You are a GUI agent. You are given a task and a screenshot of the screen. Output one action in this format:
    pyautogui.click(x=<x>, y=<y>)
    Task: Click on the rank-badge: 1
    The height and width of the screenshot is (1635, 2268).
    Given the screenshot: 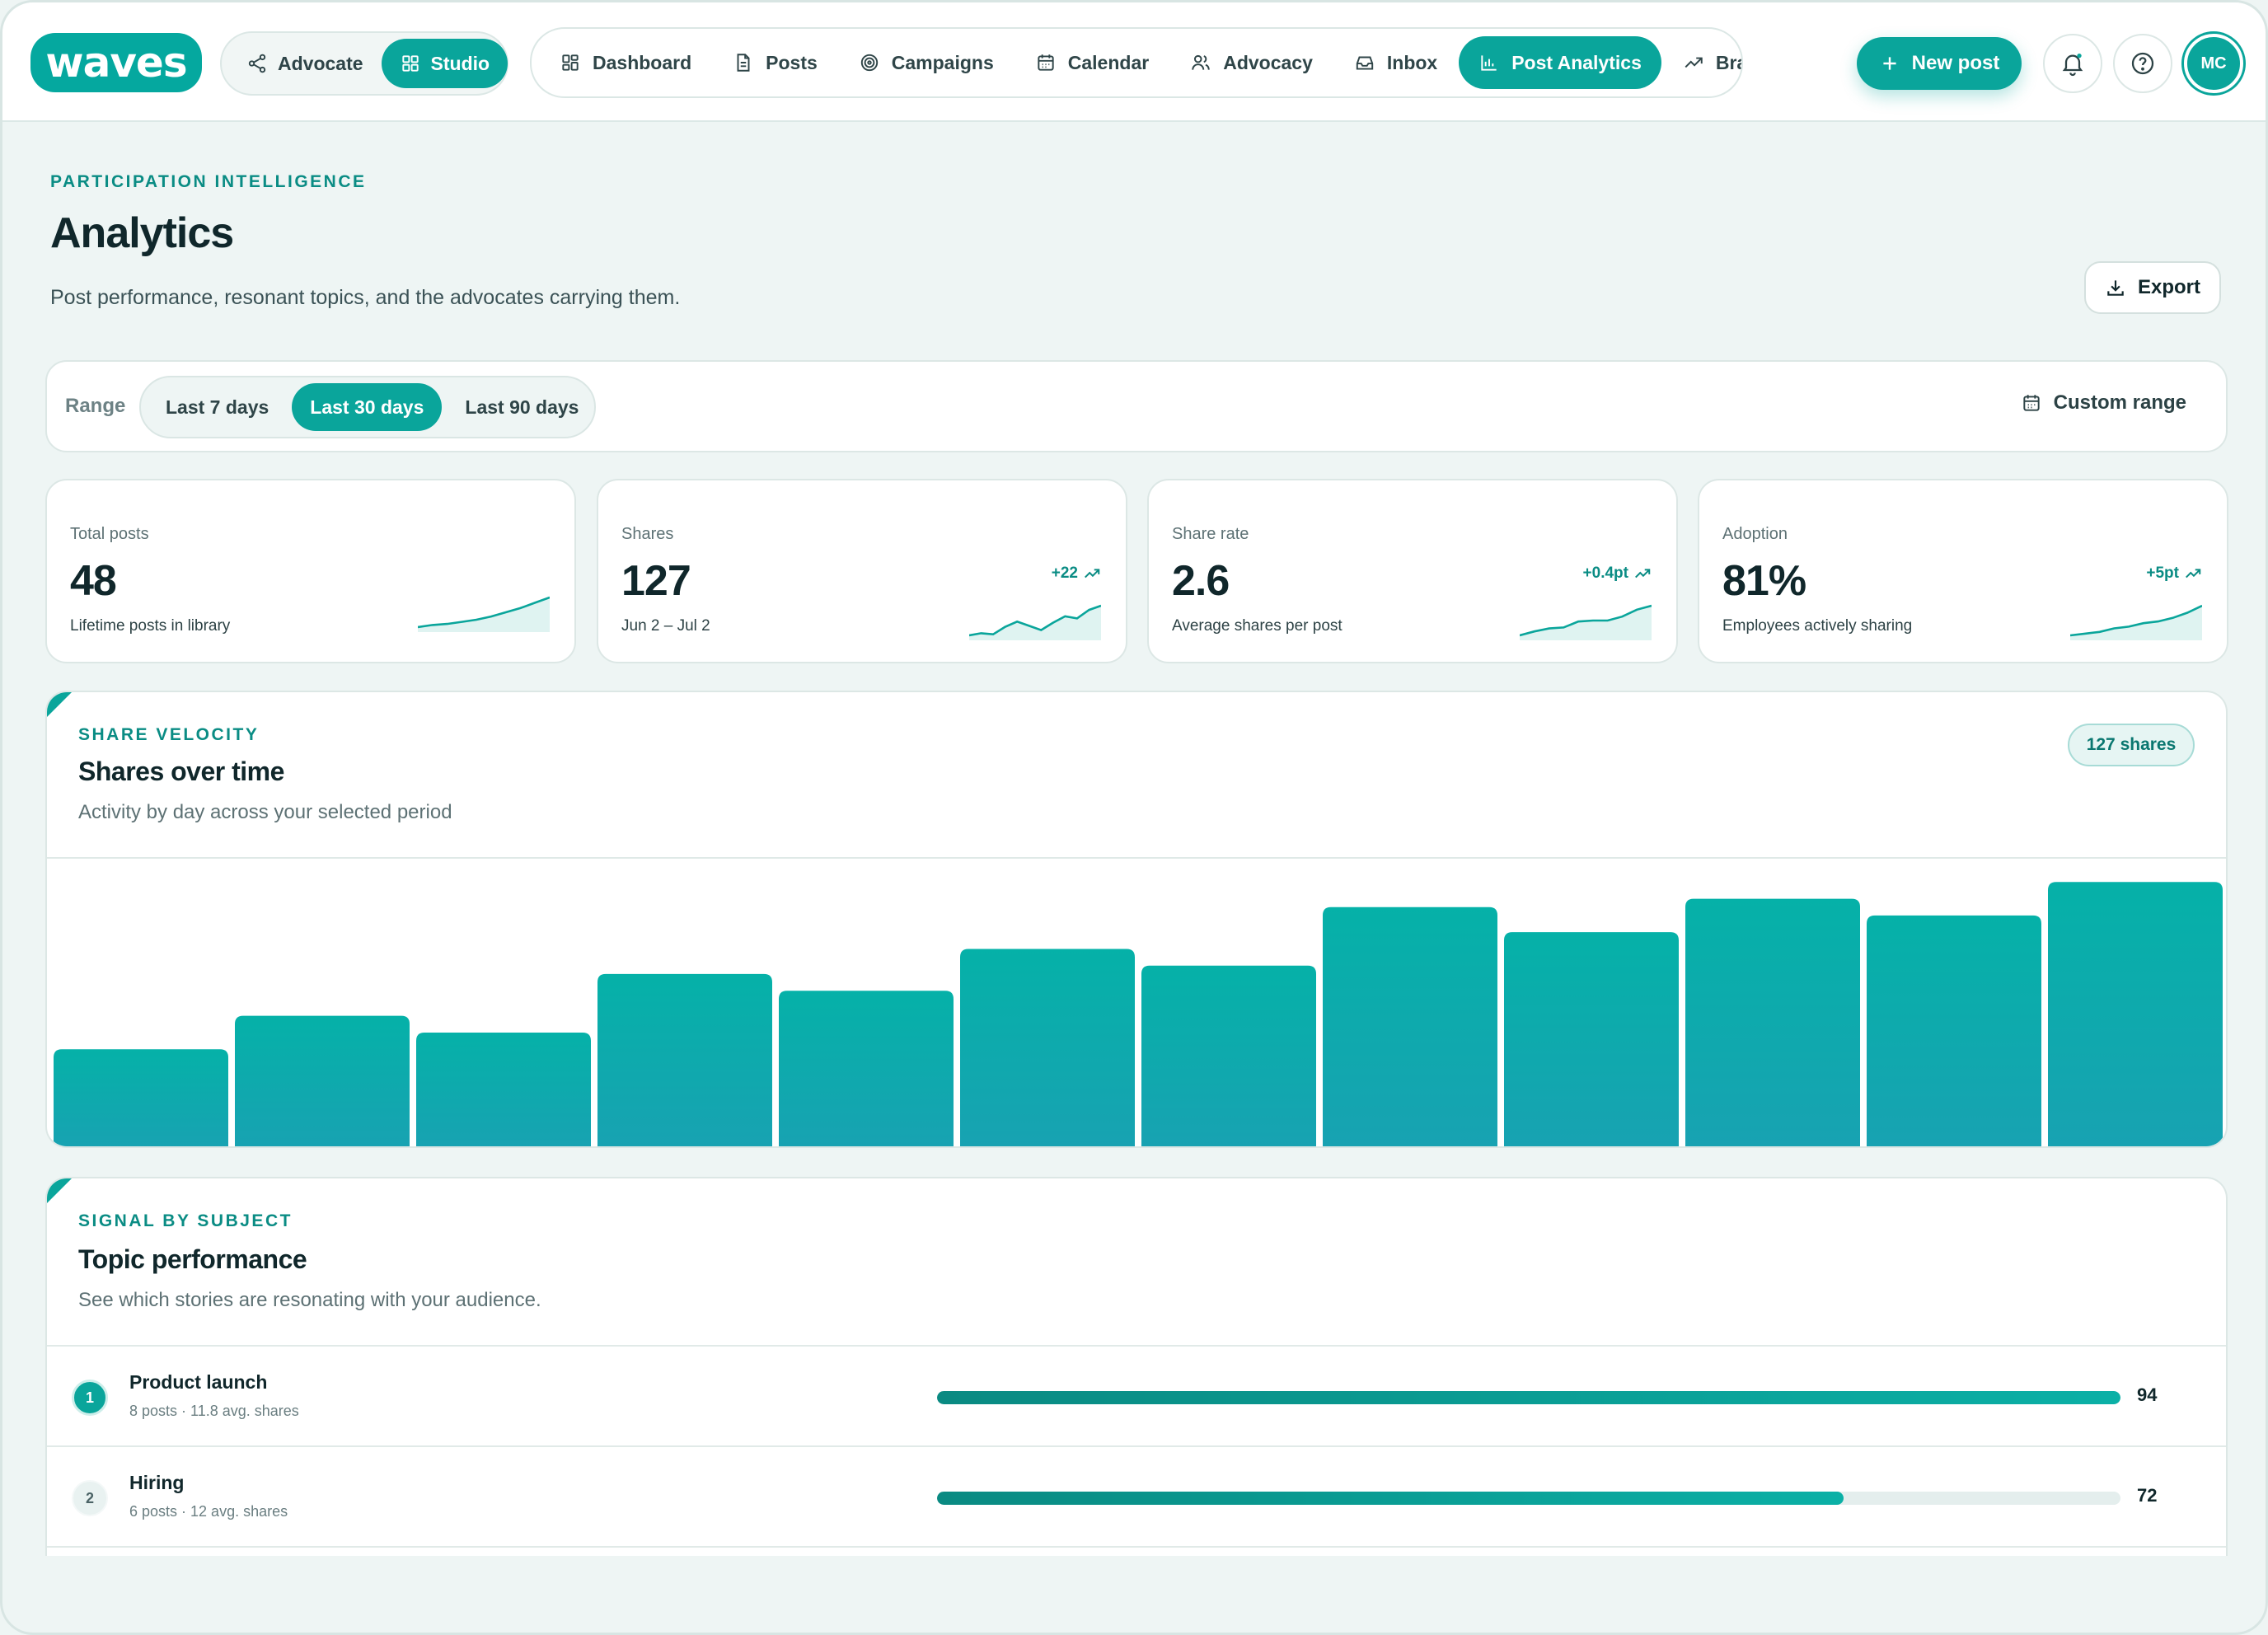 What is the action you would take?
    pyautogui.click(x=90, y=1398)
    